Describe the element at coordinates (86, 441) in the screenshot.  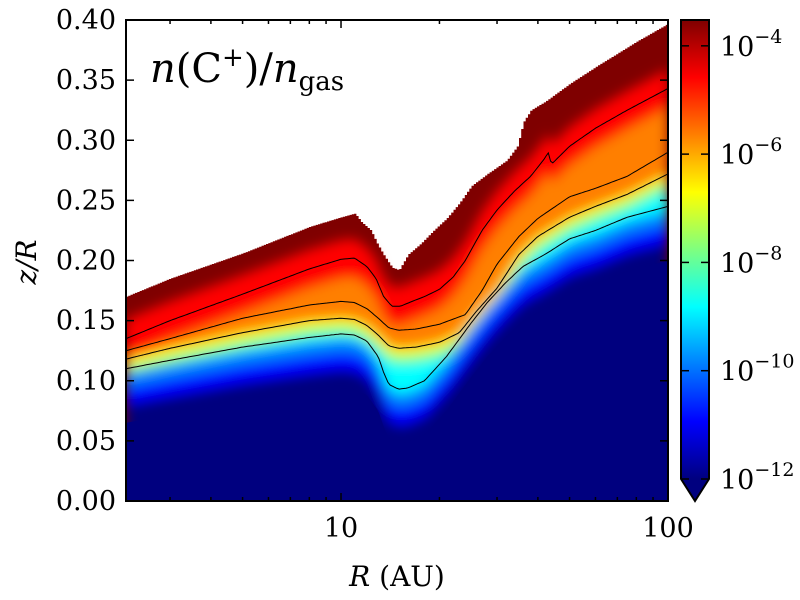
I see `y-tick-label-1: 0.05` at that location.